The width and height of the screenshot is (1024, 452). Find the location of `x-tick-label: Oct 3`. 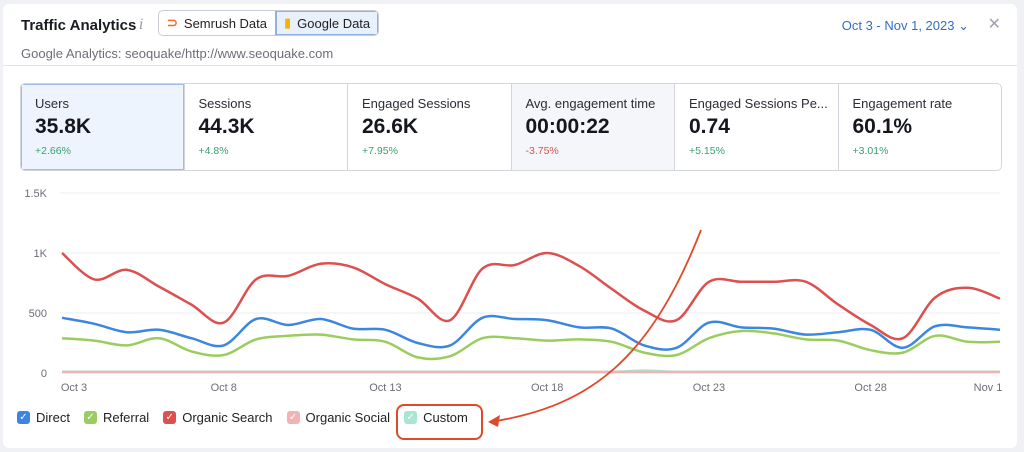

x-tick-label: Oct 3 is located at coordinates (74, 388).